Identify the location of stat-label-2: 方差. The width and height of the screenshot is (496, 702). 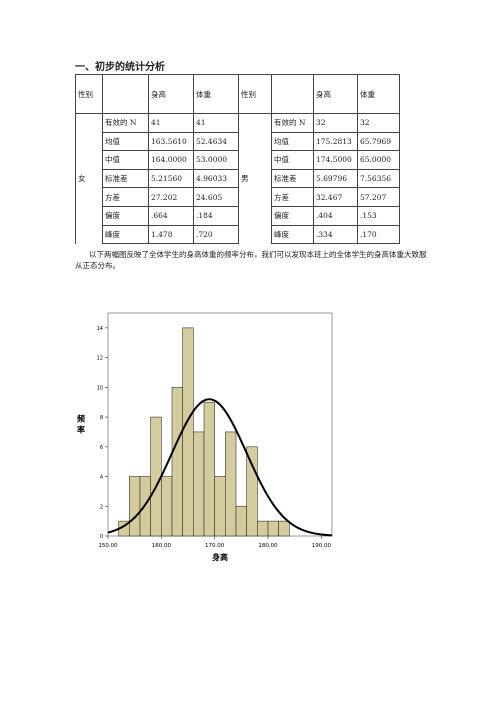
(292, 197).